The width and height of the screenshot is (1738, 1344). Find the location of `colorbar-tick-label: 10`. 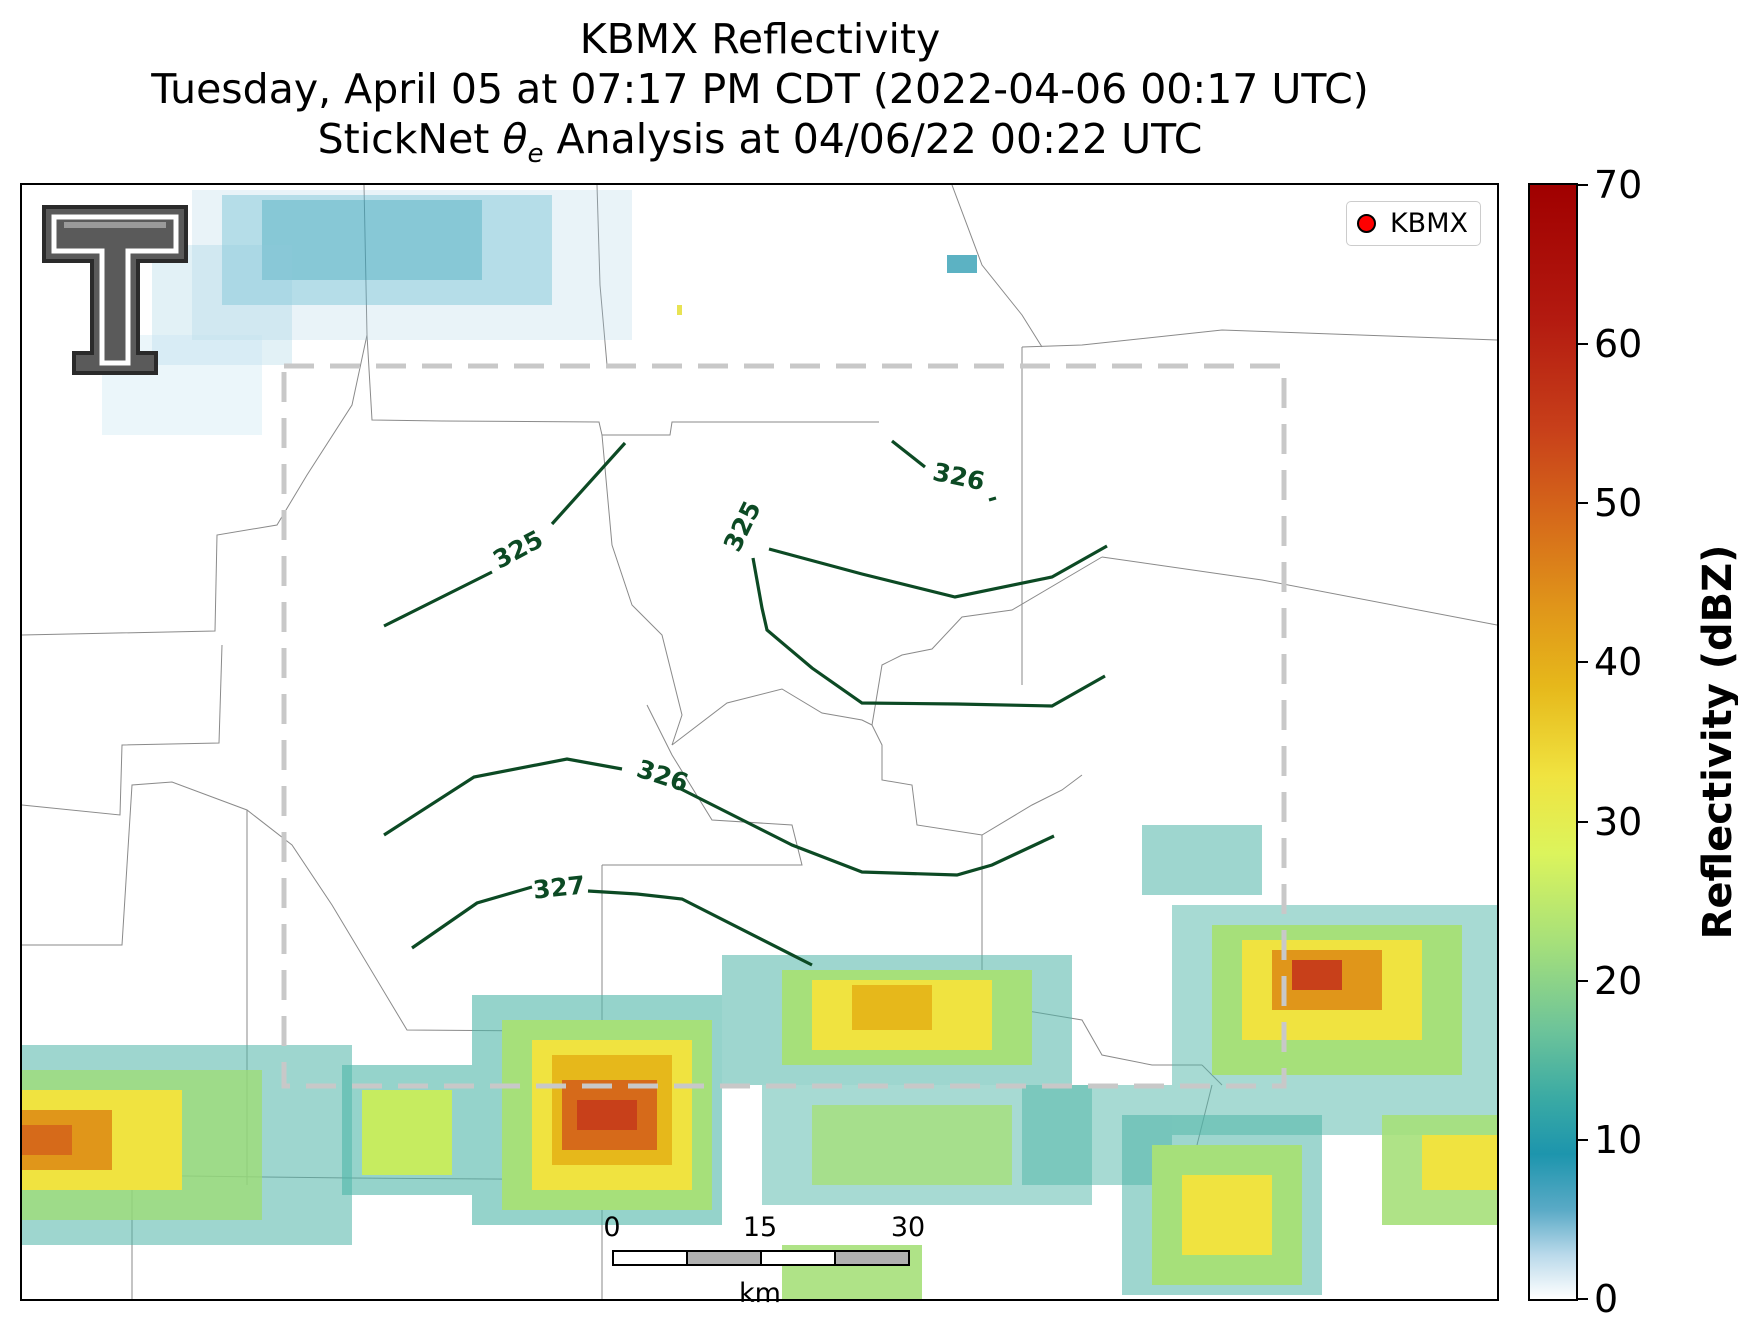

colorbar-tick-label: 10 is located at coordinates (1618, 1139).